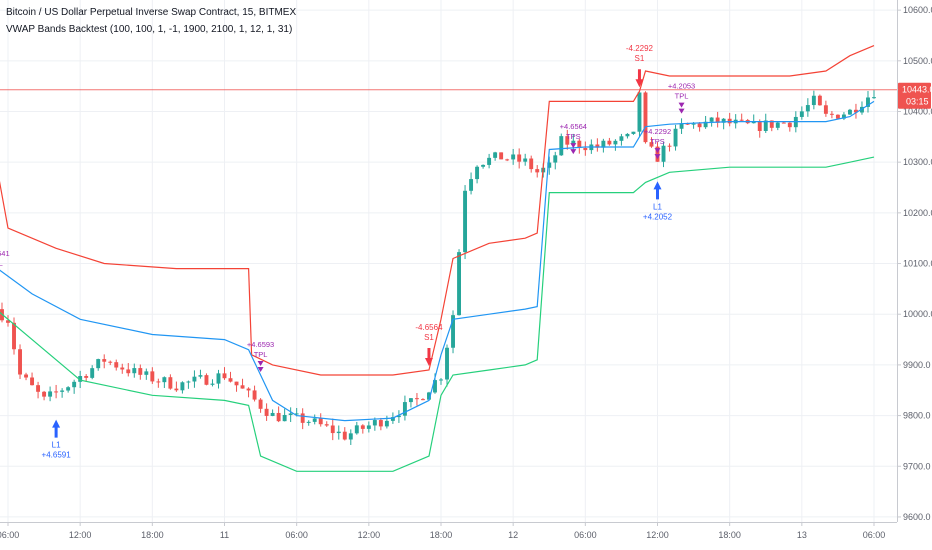 This screenshot has height=550, width=932. I want to click on time-tick-label: 18:00, so click(152, 535).